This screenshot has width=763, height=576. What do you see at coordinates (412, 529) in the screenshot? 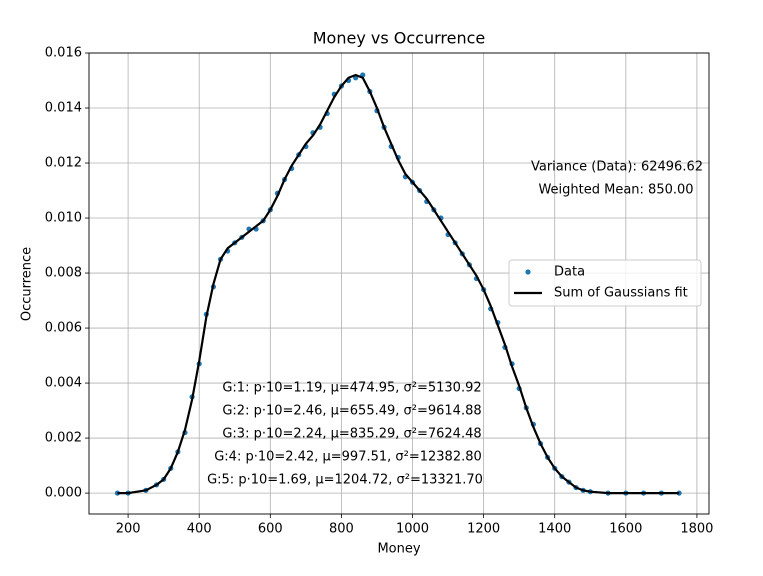
I see `x-tick-label: 1000` at bounding box center [412, 529].